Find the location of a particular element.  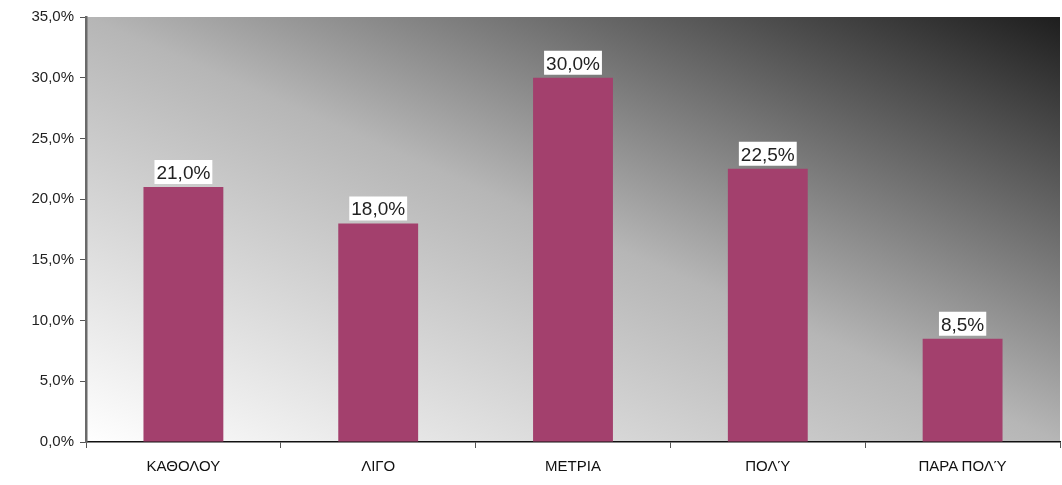

y-tick-label: 35,0% is located at coordinates (52, 16).